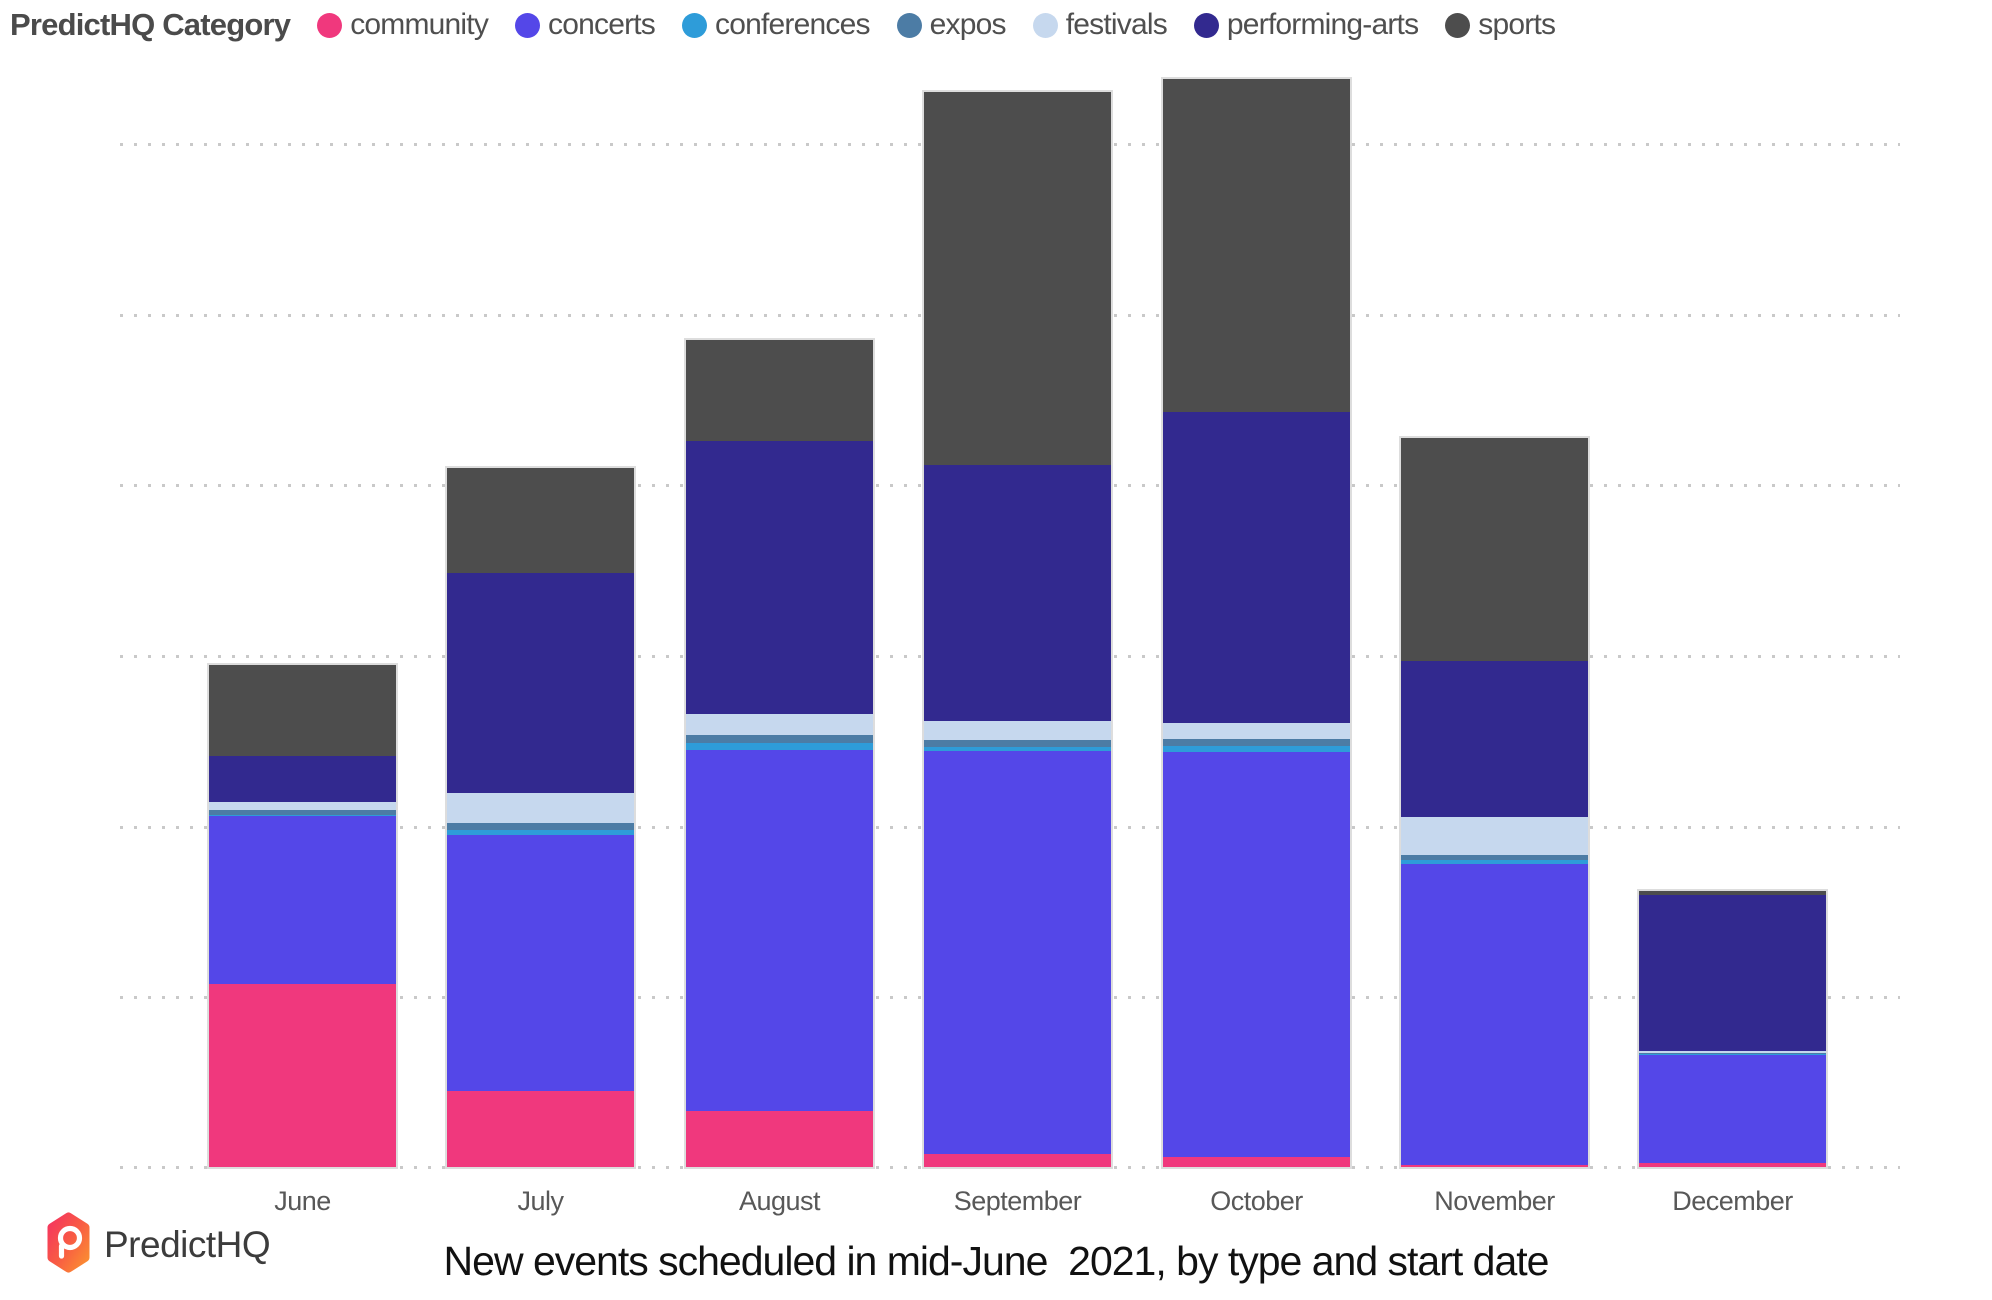 Image resolution: width=1992 pixels, height=1300 pixels. I want to click on bar-november, so click(1494, 802).